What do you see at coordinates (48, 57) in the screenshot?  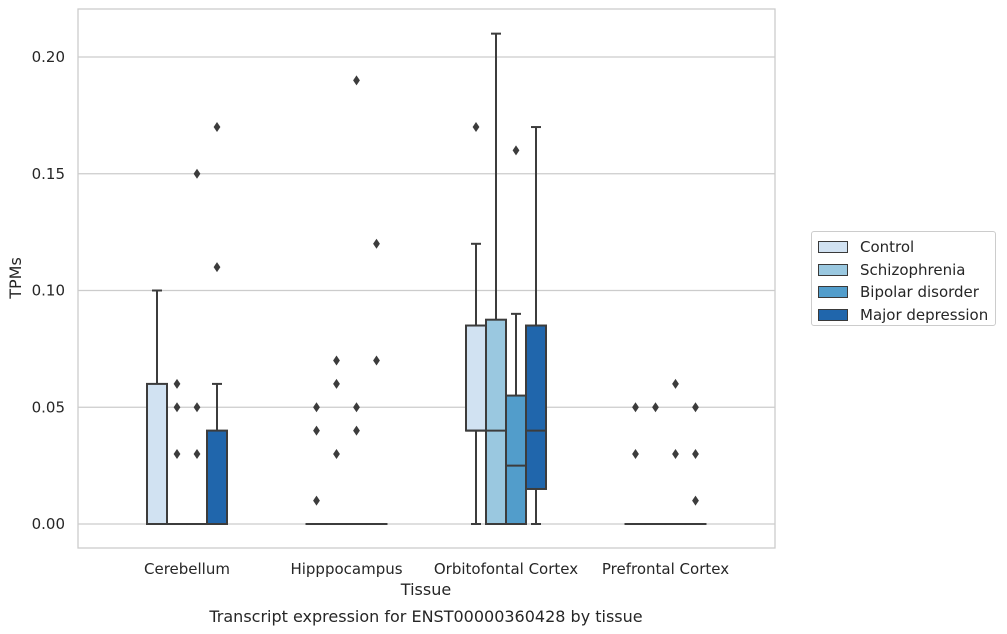 I see `y-tick-label: 0.20` at bounding box center [48, 57].